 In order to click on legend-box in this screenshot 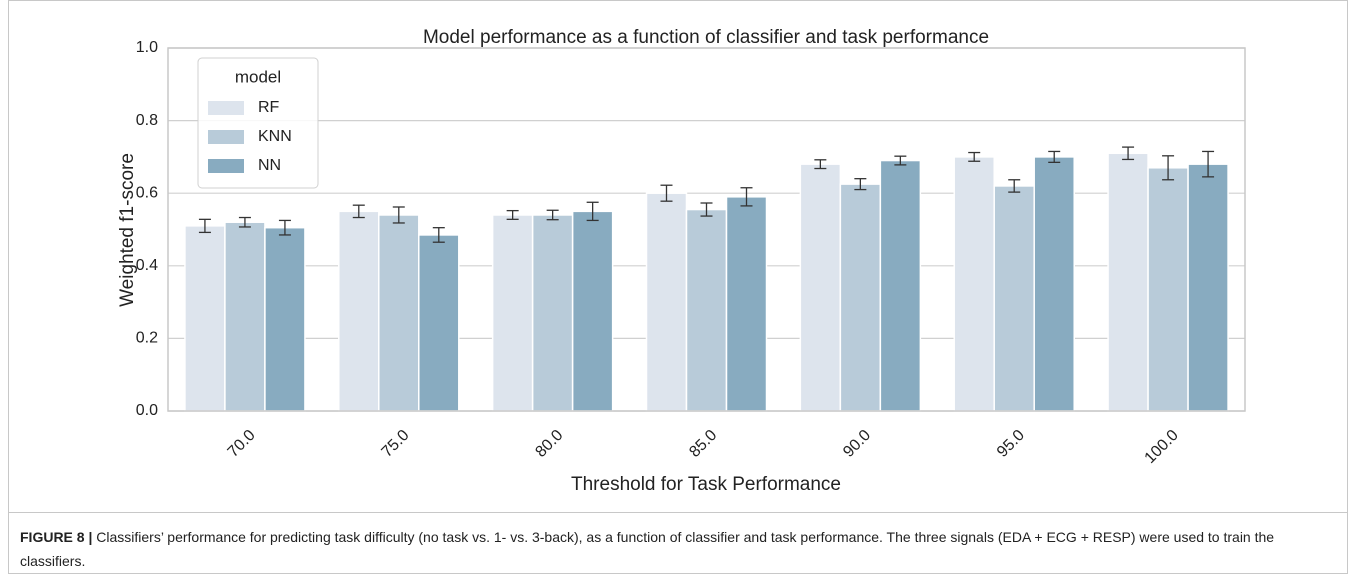, I will do `click(258, 123)`.